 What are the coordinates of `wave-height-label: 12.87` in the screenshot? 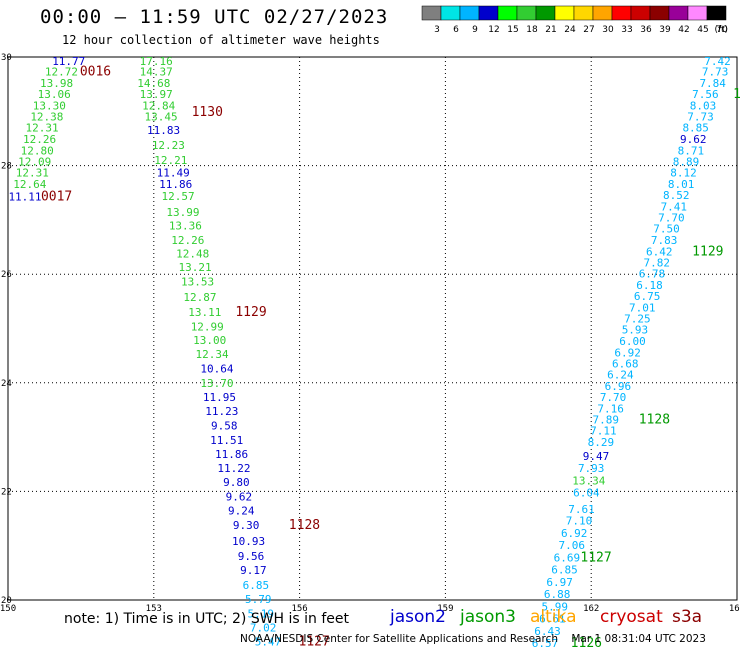 It's located at (199, 297).